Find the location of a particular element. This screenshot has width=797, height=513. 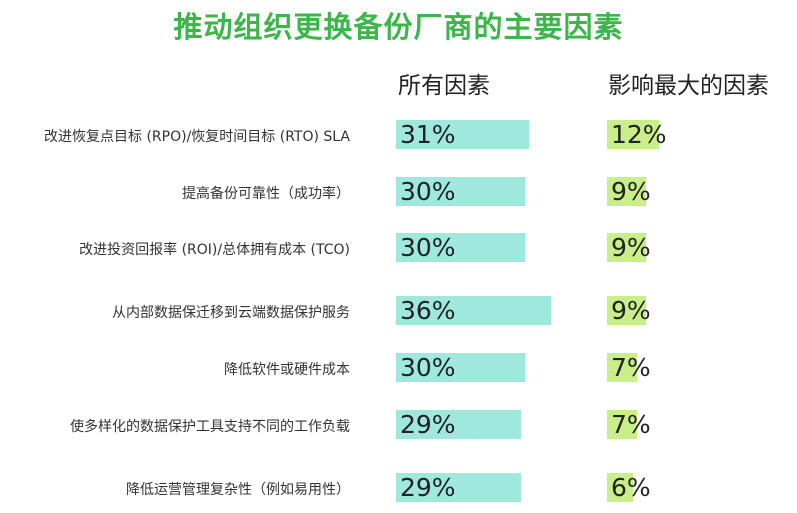

category-label: 改进投资回报率 (ROI)/总体拥有成本 (TCO) is located at coordinates (214, 250).